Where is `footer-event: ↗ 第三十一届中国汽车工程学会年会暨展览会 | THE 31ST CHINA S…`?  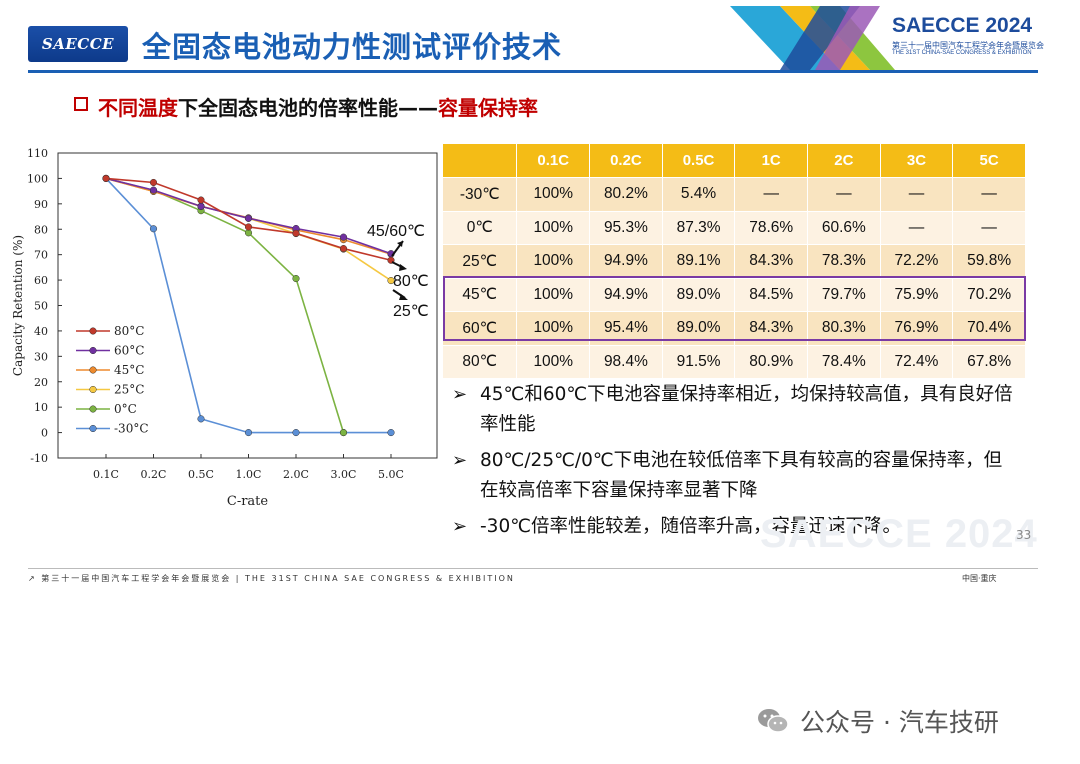 footer-event: ↗ 第三十一届中国汽车工程学会年会暨展览会 | THE 31ST CHINA S… is located at coordinates (271, 578).